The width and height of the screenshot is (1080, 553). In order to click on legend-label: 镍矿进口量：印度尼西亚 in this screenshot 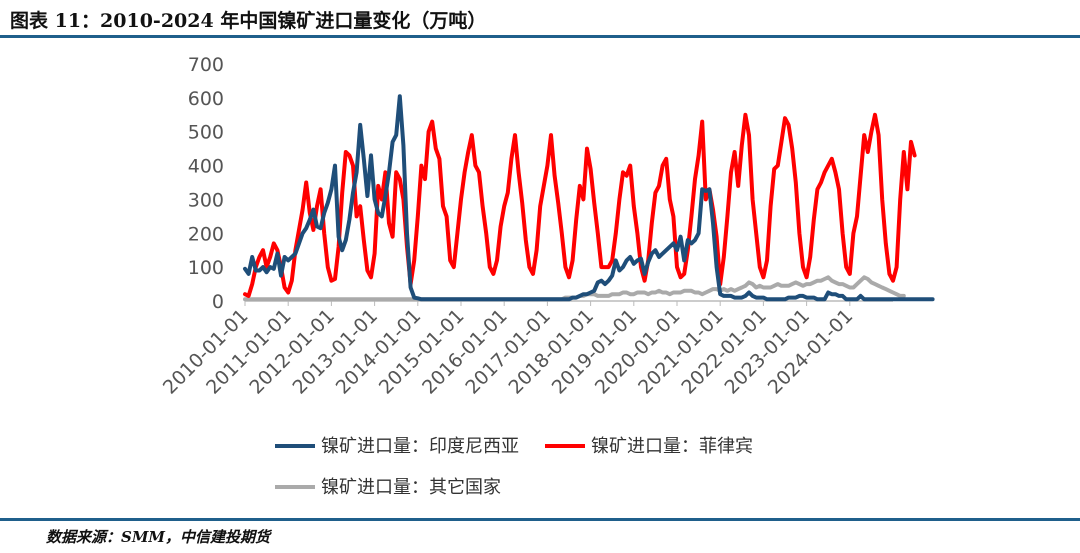, I will do `click(420, 446)`.